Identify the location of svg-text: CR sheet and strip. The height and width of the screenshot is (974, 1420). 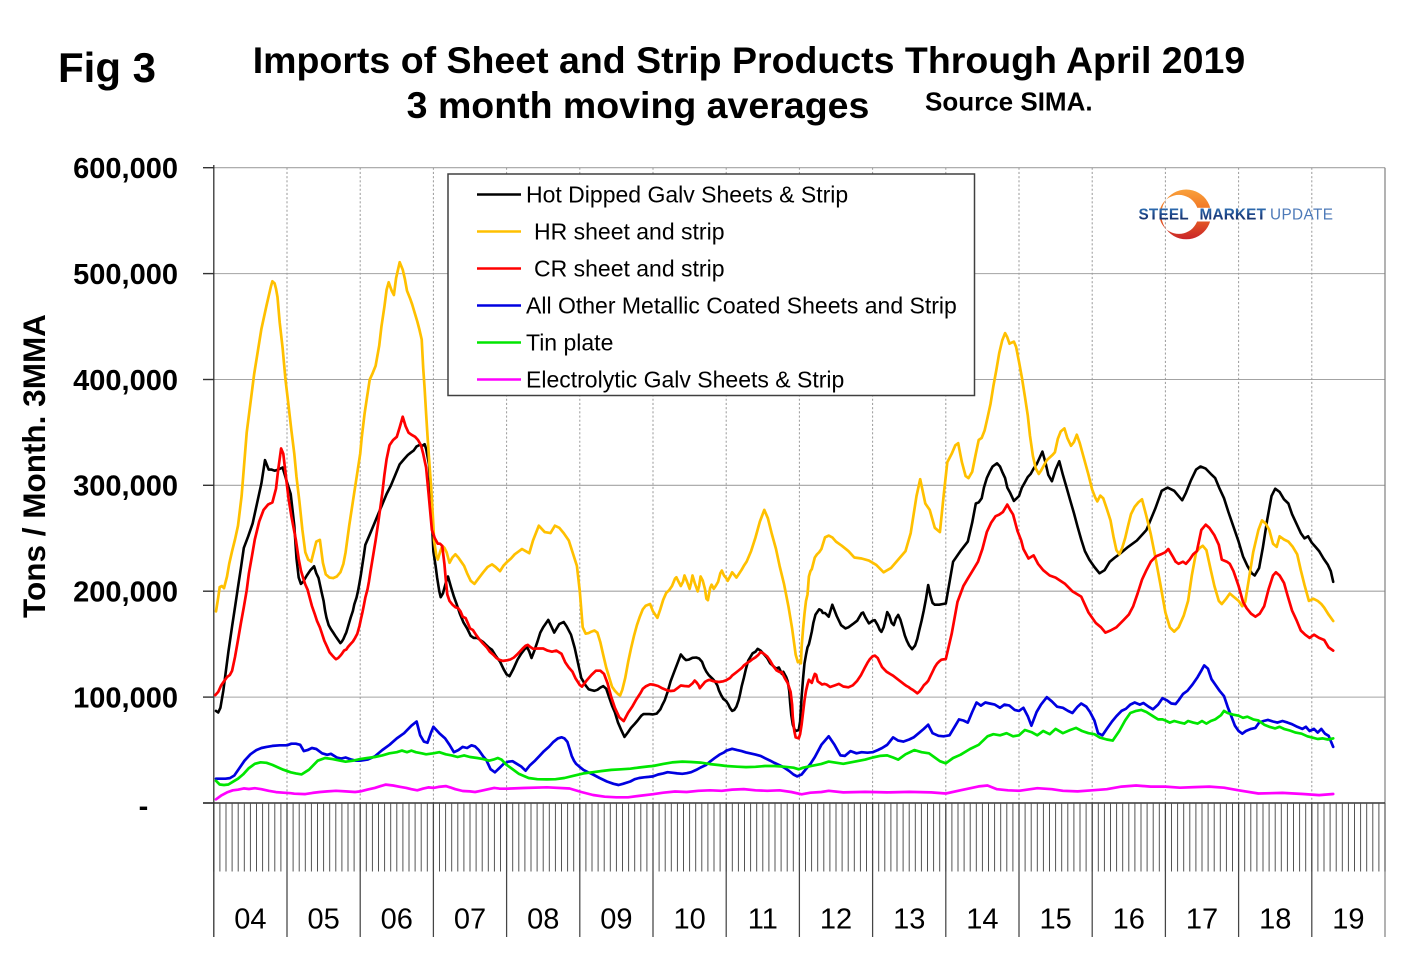
(629, 269).